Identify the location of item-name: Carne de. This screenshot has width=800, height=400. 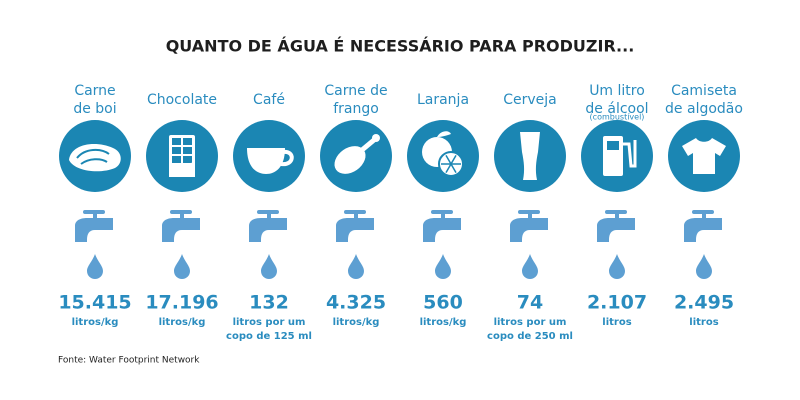
(355, 91).